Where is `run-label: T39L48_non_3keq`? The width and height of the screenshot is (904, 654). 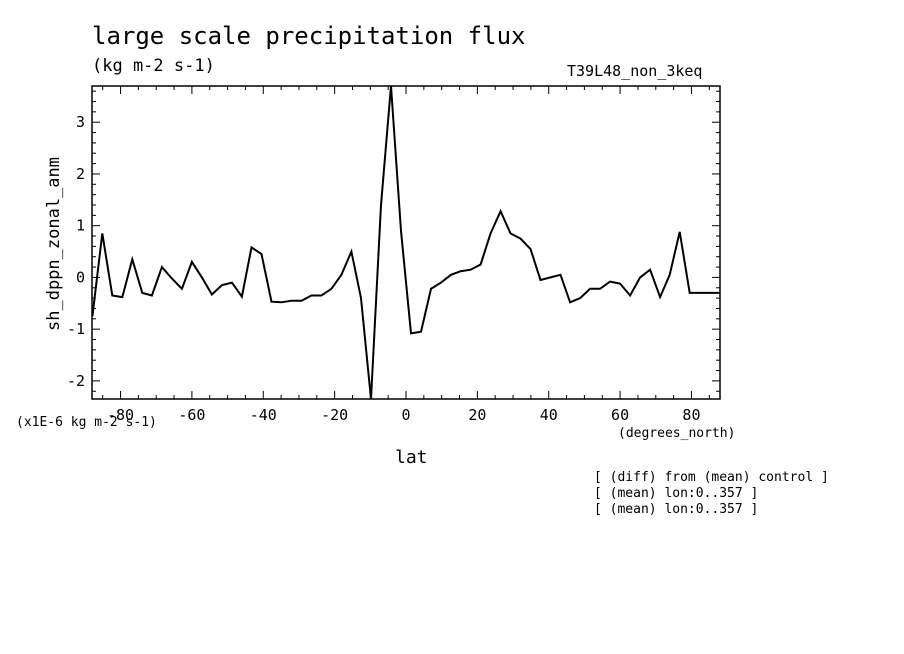
run-label: T39L48_non_3keq is located at coordinates (635, 71).